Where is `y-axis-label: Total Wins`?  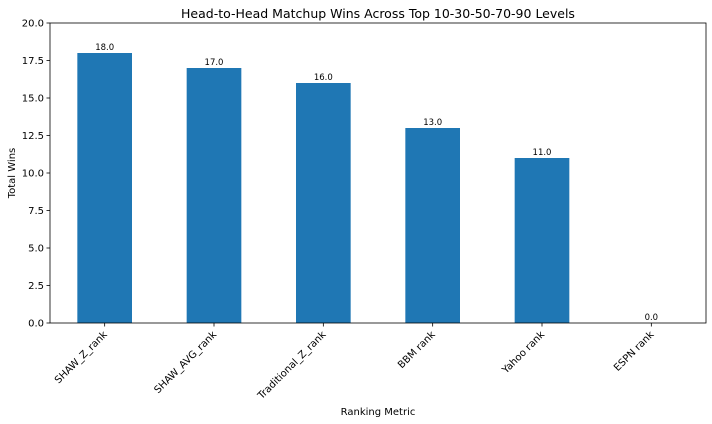
y-axis-label: Total Wins is located at coordinates (12, 174).